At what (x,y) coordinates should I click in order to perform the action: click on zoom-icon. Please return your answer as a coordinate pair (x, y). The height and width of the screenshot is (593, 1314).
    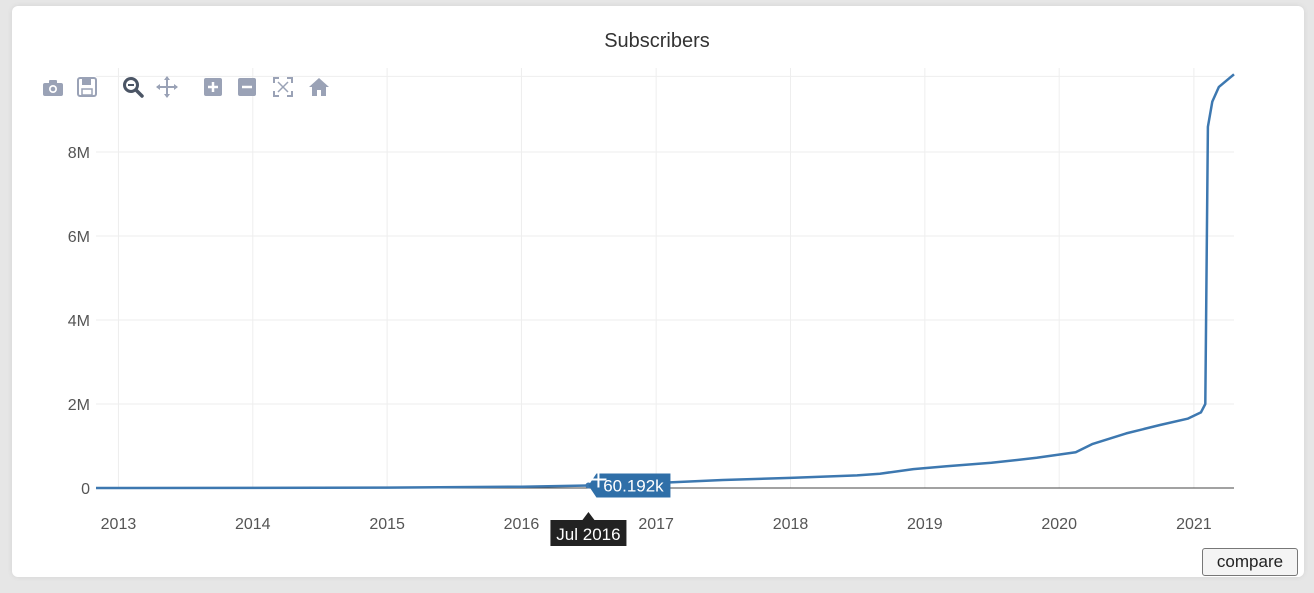
    Looking at the image, I should click on (133, 87).